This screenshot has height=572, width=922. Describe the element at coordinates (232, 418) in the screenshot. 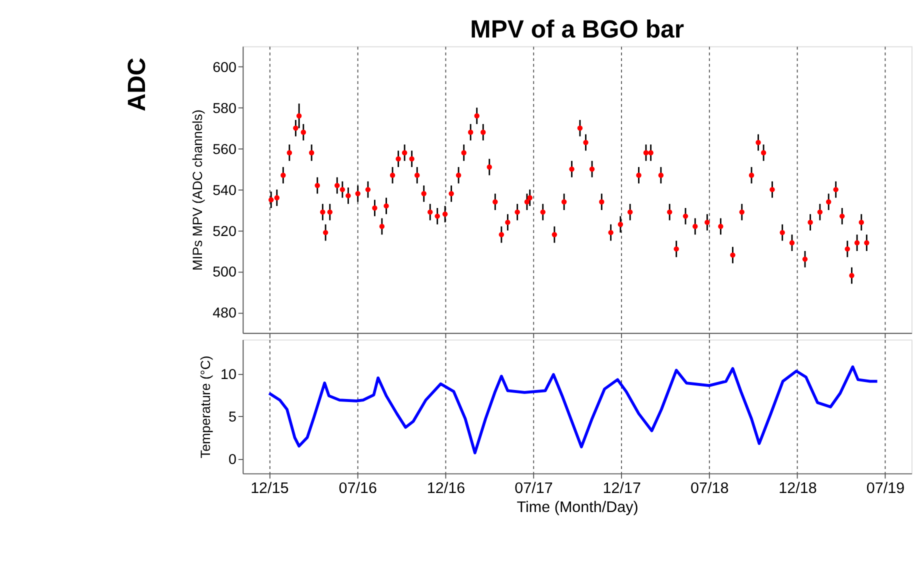

I see `y-tick-label: 5` at that location.